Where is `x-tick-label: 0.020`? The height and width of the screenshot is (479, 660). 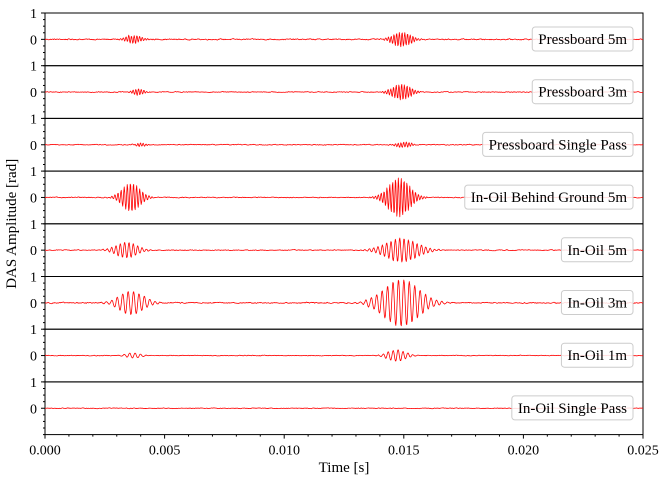 x-tick-label: 0.020 is located at coordinates (524, 451).